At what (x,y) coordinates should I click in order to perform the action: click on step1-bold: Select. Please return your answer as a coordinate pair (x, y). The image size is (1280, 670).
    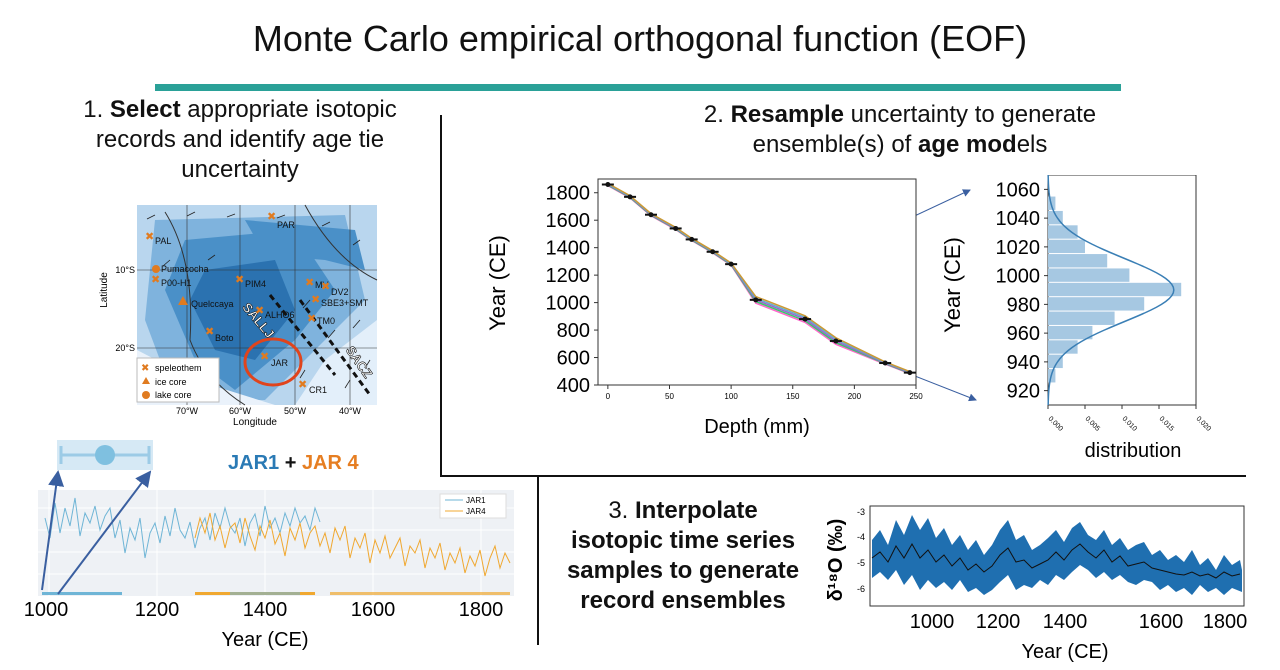
    Looking at the image, I should click on (145, 109).